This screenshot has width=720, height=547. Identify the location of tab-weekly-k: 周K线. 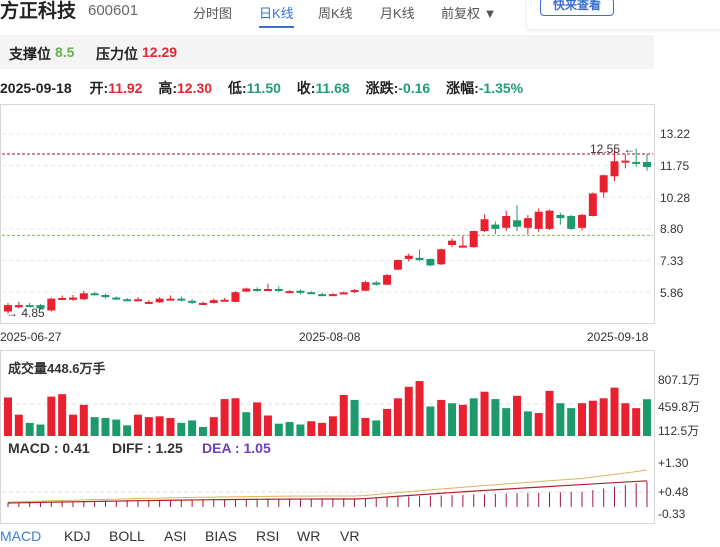
(335, 13).